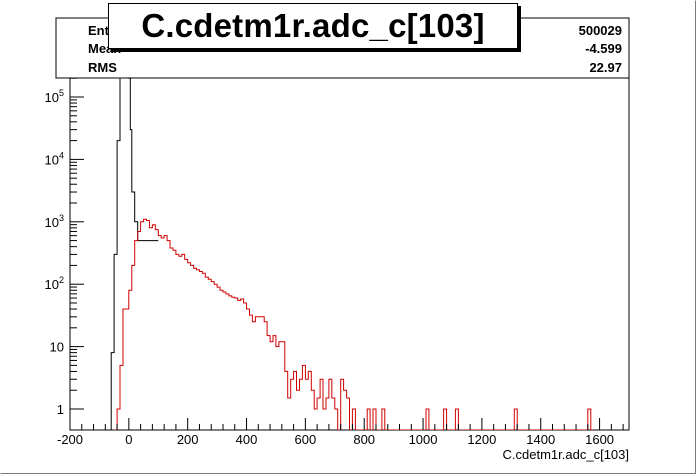 The image size is (696, 474). I want to click on chart-title-box: C.cdetm1r.adc_c[103], so click(313, 26).